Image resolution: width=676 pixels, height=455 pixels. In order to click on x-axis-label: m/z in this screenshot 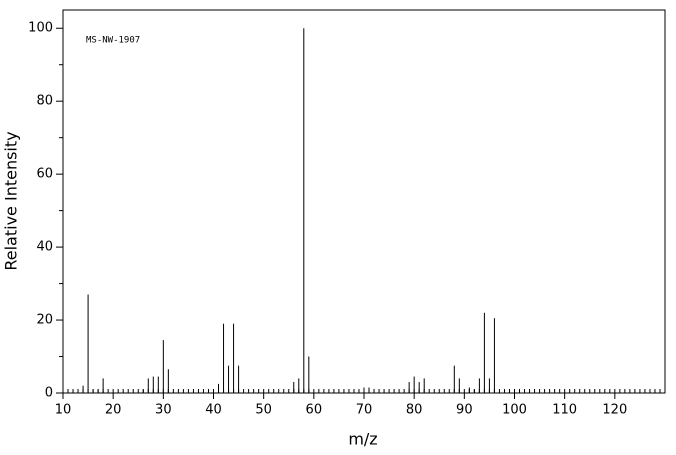, I will do `click(362, 439)`.